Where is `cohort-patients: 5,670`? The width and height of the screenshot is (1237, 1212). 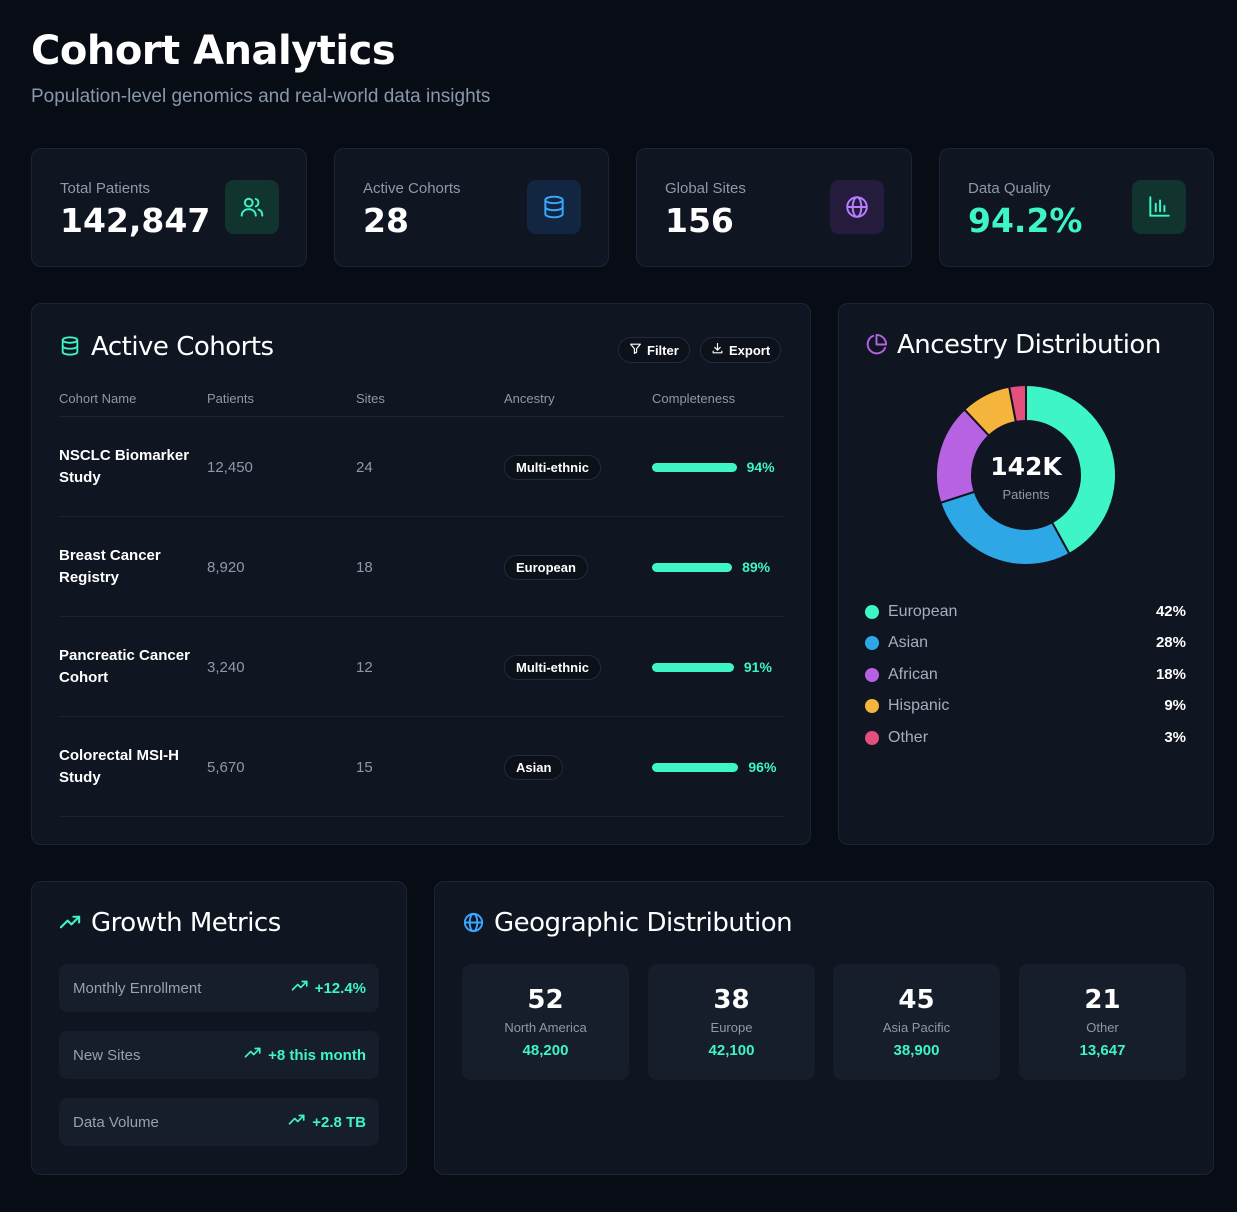 cohort-patients: 5,670 is located at coordinates (226, 767).